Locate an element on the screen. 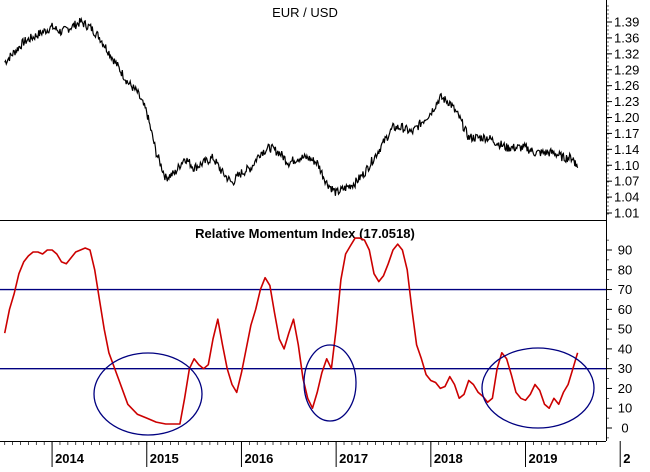 The width and height of the screenshot is (650, 472). y-tick-label: 1.29 is located at coordinates (626, 69).